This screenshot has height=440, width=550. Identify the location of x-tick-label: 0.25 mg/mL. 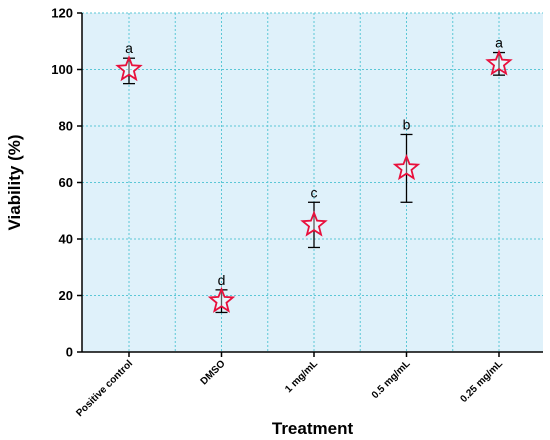
(481, 381).